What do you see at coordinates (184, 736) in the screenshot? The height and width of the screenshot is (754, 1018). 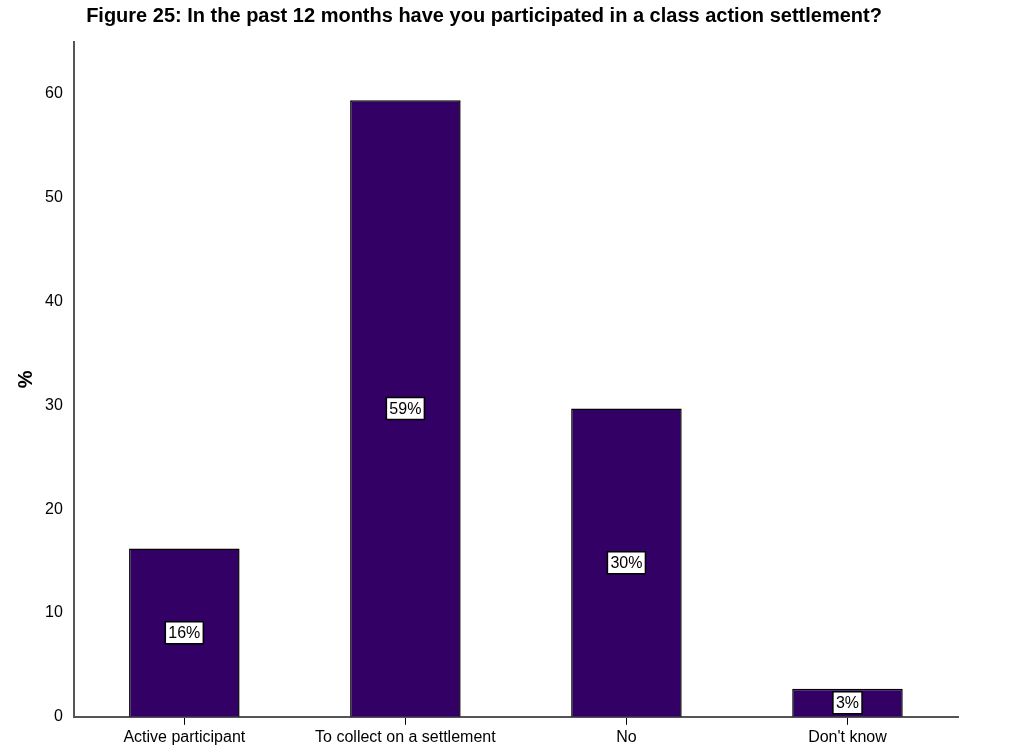 I see `x-tick-label: Active participant` at bounding box center [184, 736].